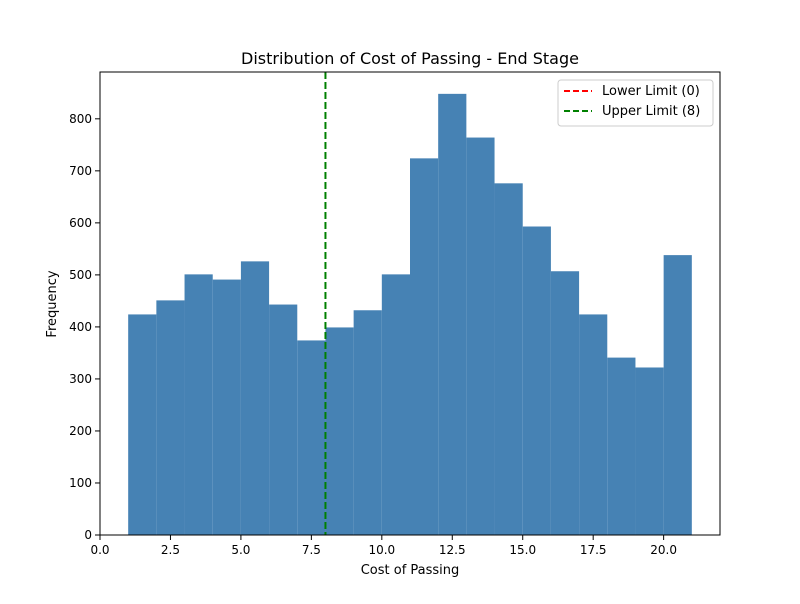 The height and width of the screenshot is (604, 800). I want to click on y-axis-ticks: 0 100 200 300 400 500 600 700 800, so click(84, 327).